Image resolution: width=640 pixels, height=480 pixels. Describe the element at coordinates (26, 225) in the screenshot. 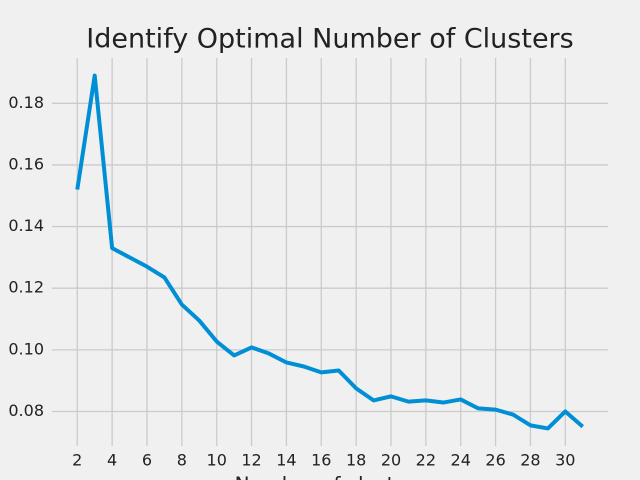

I see `y-tick-label: 0.14` at that location.